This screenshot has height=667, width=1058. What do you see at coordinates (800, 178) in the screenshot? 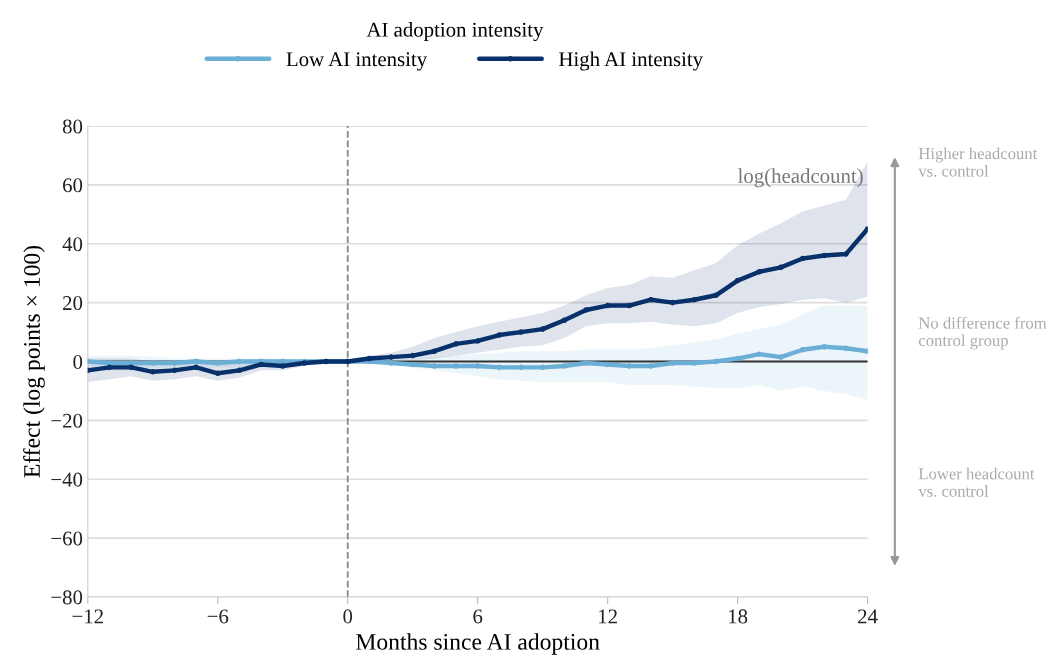
I see `annotation: log(headcount)` at bounding box center [800, 178].